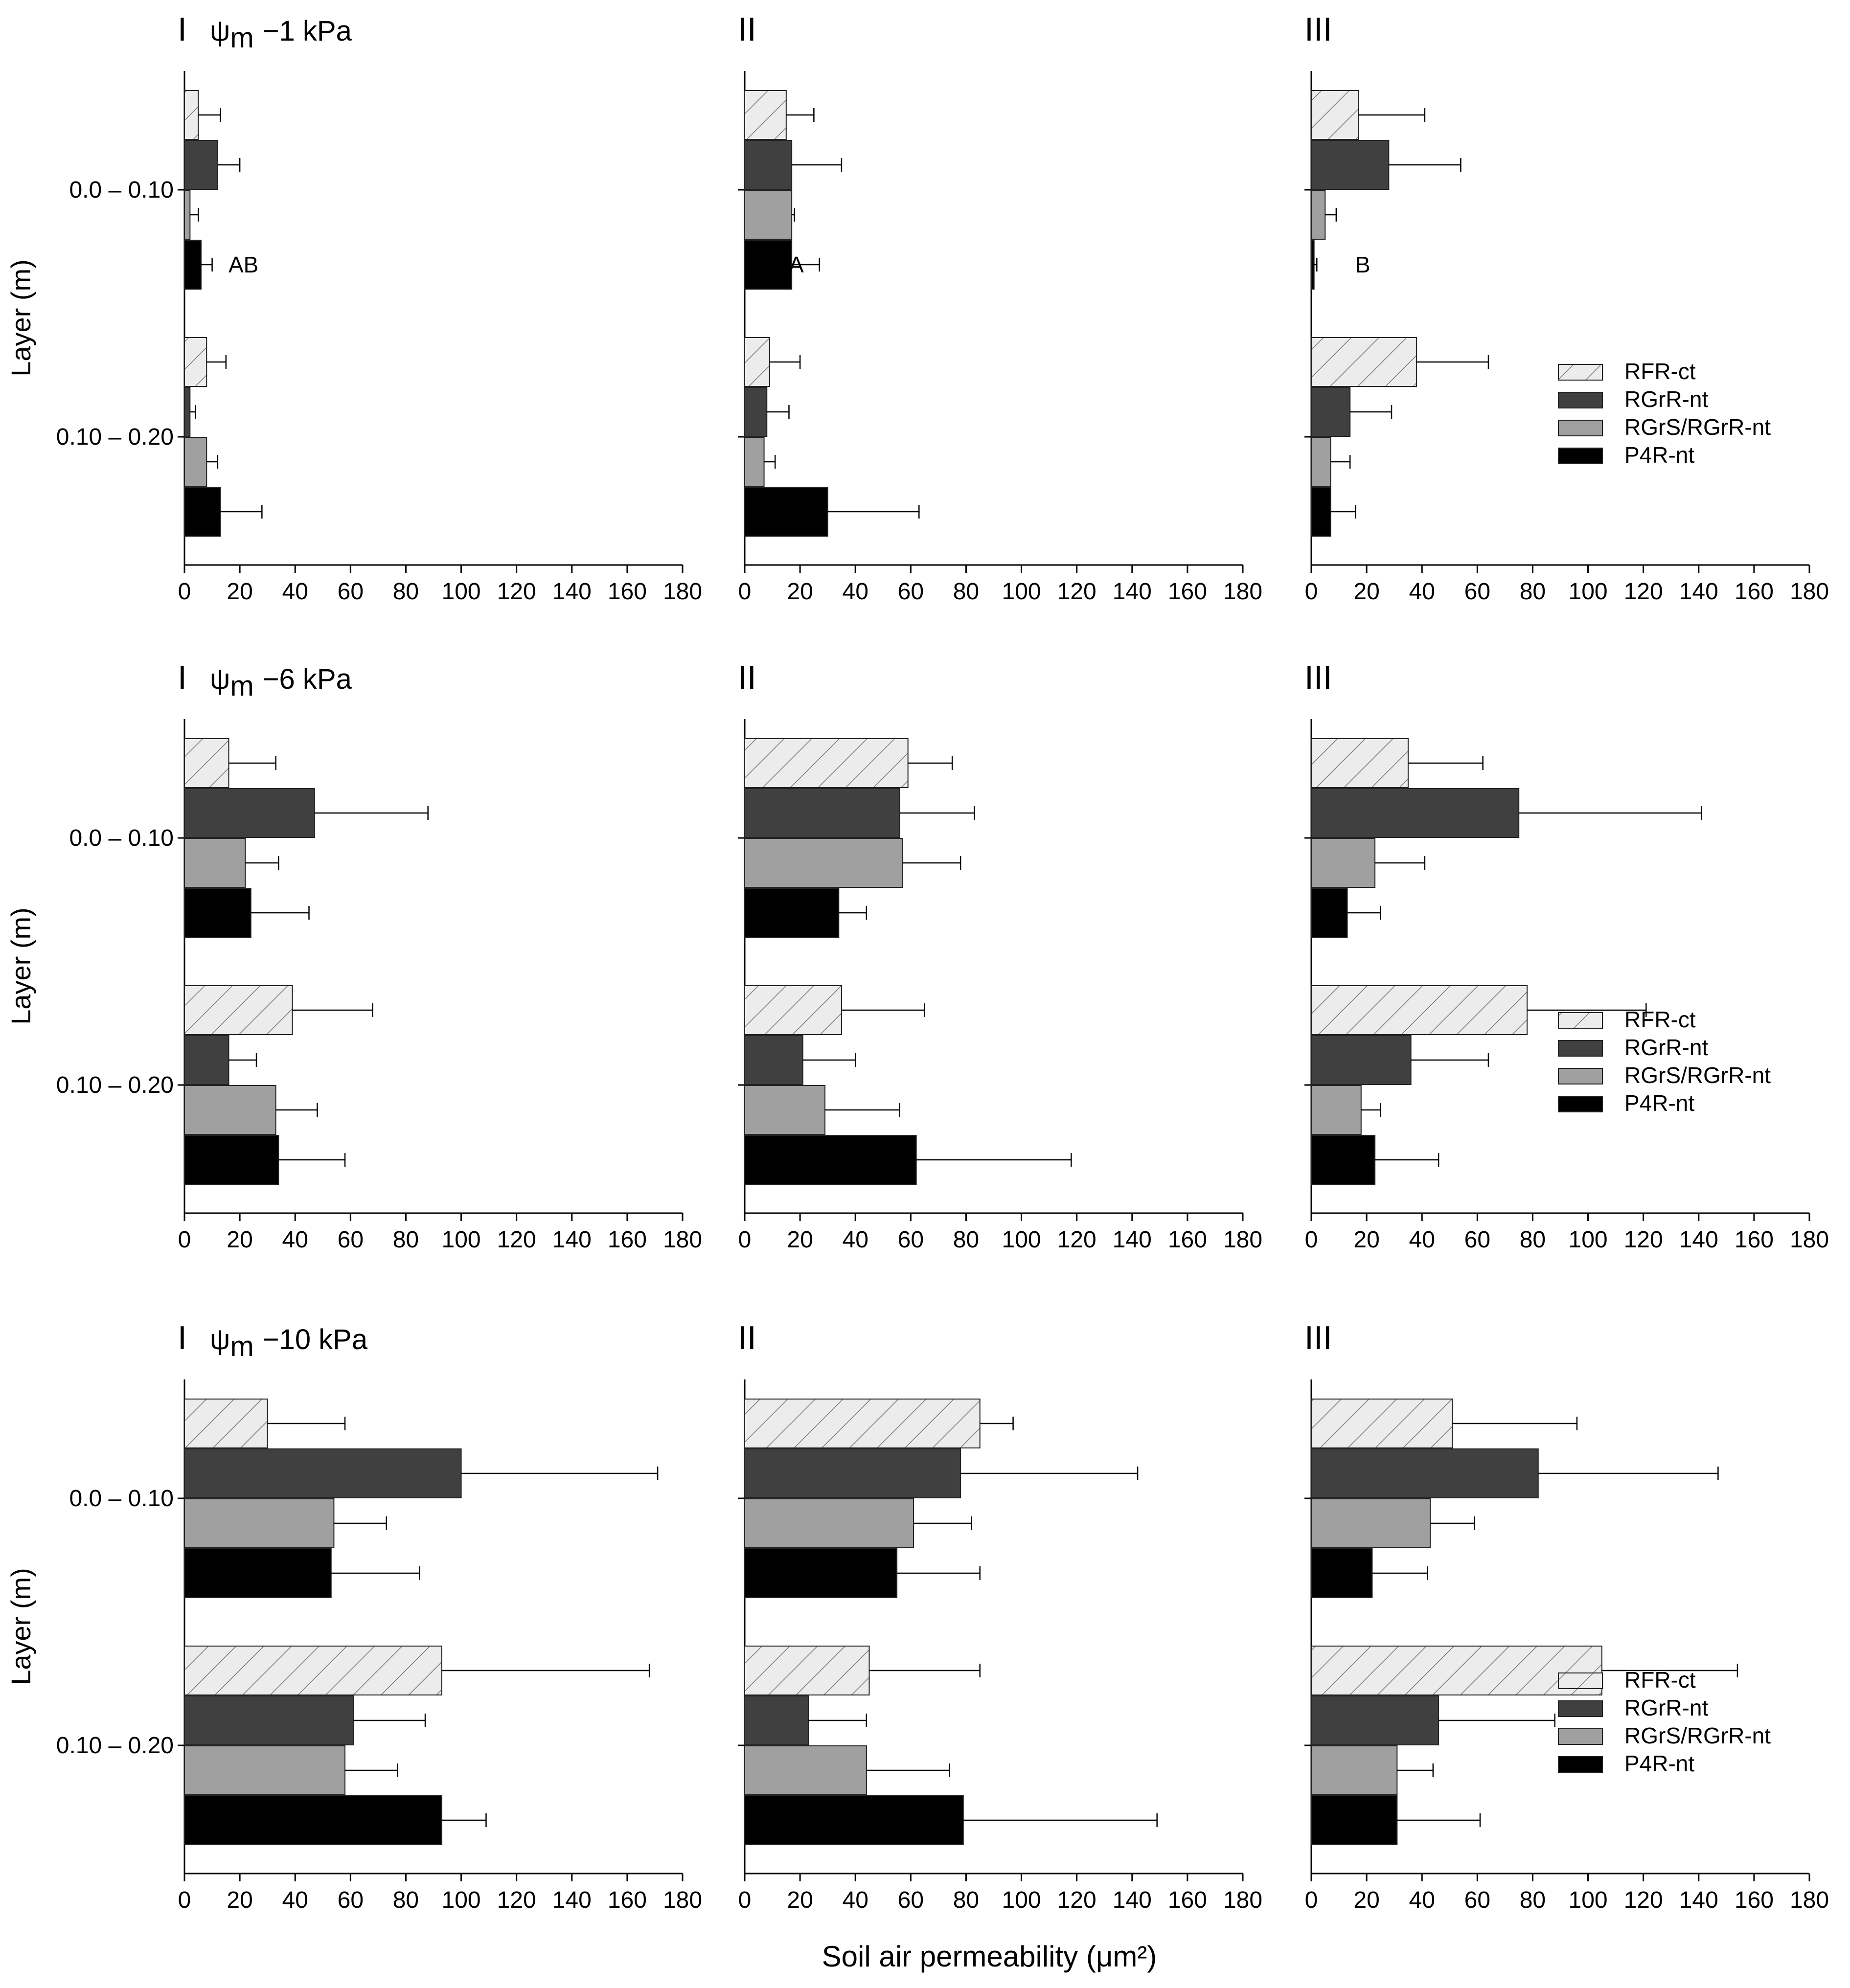 This screenshot has height=1988, width=1850. I want to click on legend-swatch-rgrr-nt, so click(1581, 400).